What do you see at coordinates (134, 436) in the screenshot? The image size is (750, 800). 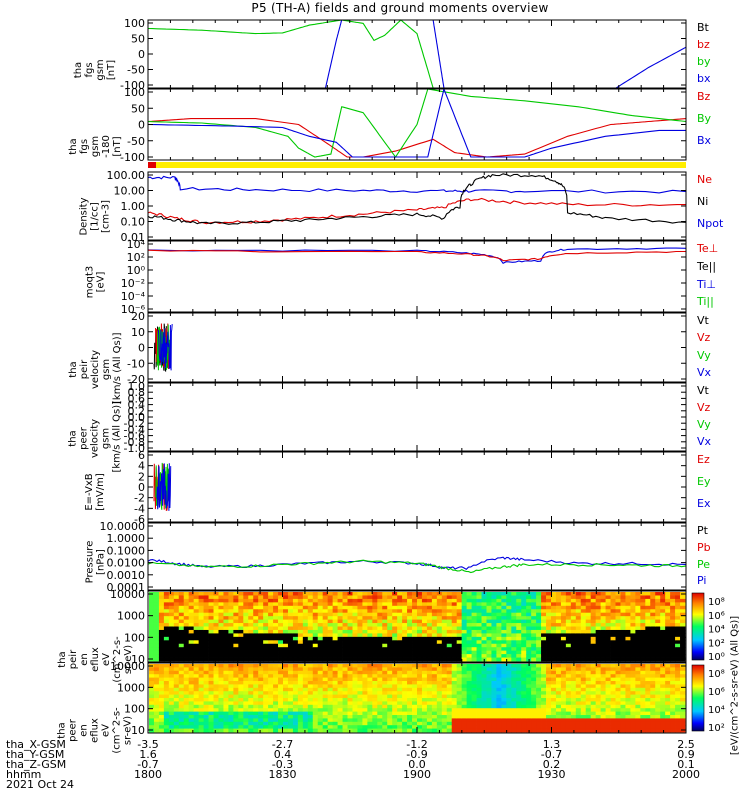 I see `y-tick-label: -0.6` at bounding box center [134, 436].